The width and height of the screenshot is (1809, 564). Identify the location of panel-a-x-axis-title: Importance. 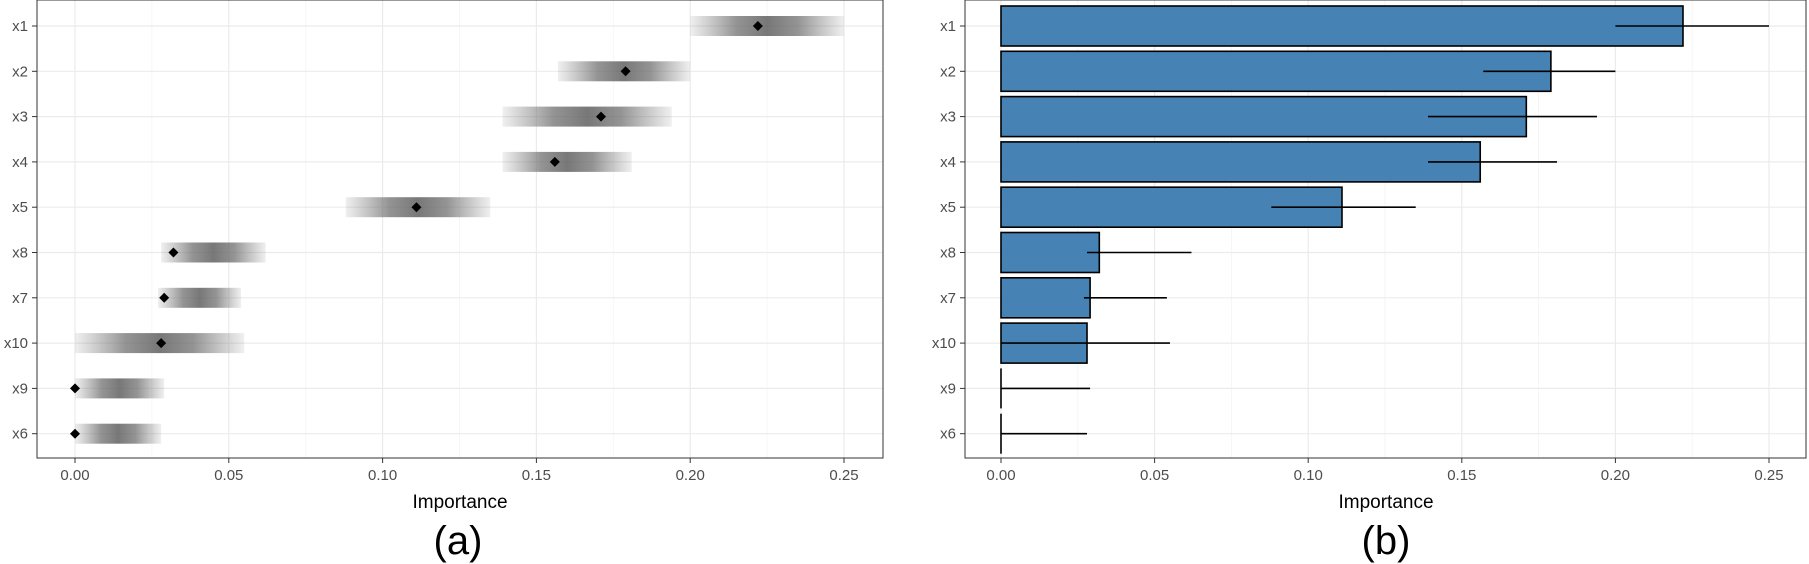
(459, 502).